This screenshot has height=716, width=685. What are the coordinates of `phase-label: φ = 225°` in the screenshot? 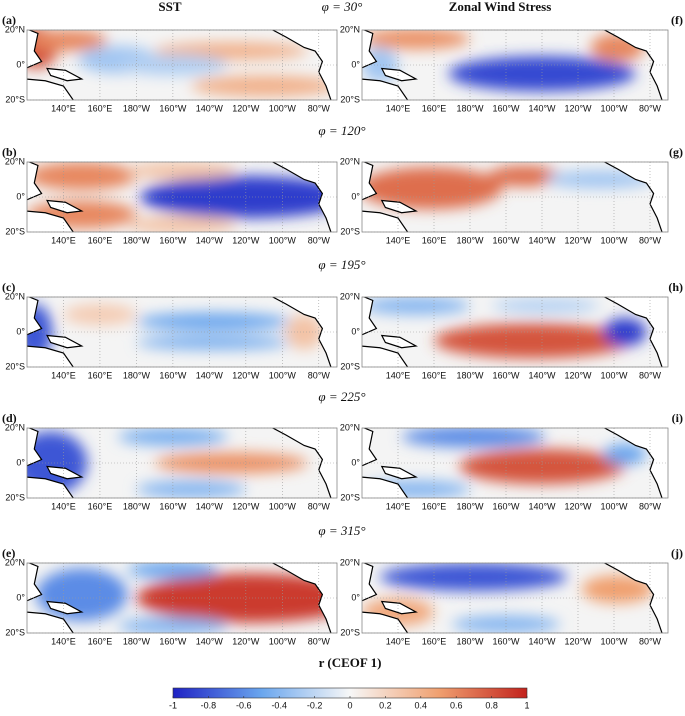 It's located at (341, 396).